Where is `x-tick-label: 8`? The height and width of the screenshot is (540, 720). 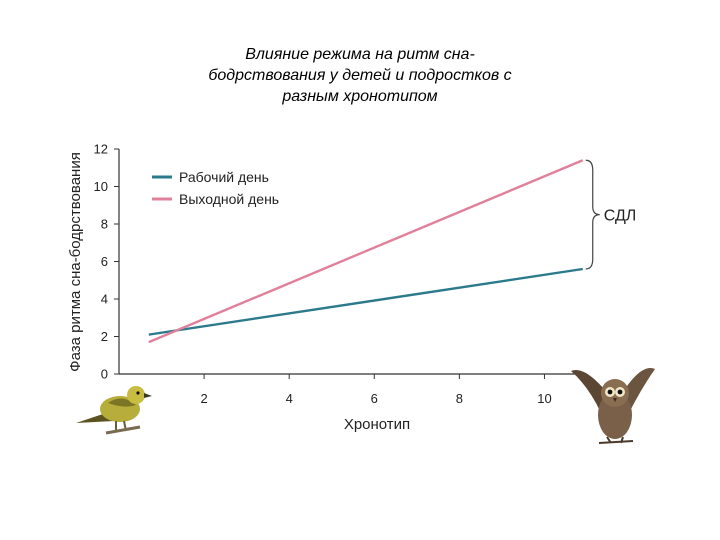
x-tick-label: 8 is located at coordinates (459, 398).